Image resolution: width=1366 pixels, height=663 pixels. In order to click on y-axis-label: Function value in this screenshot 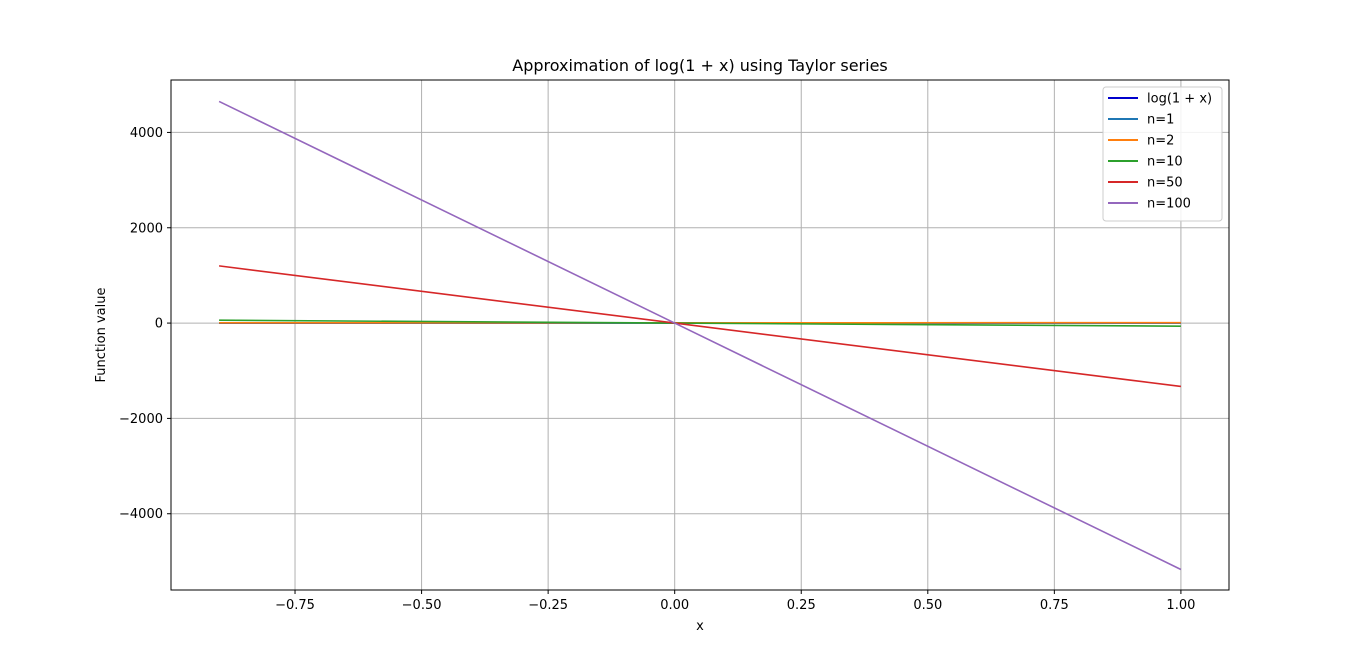, I will do `click(101, 335)`.